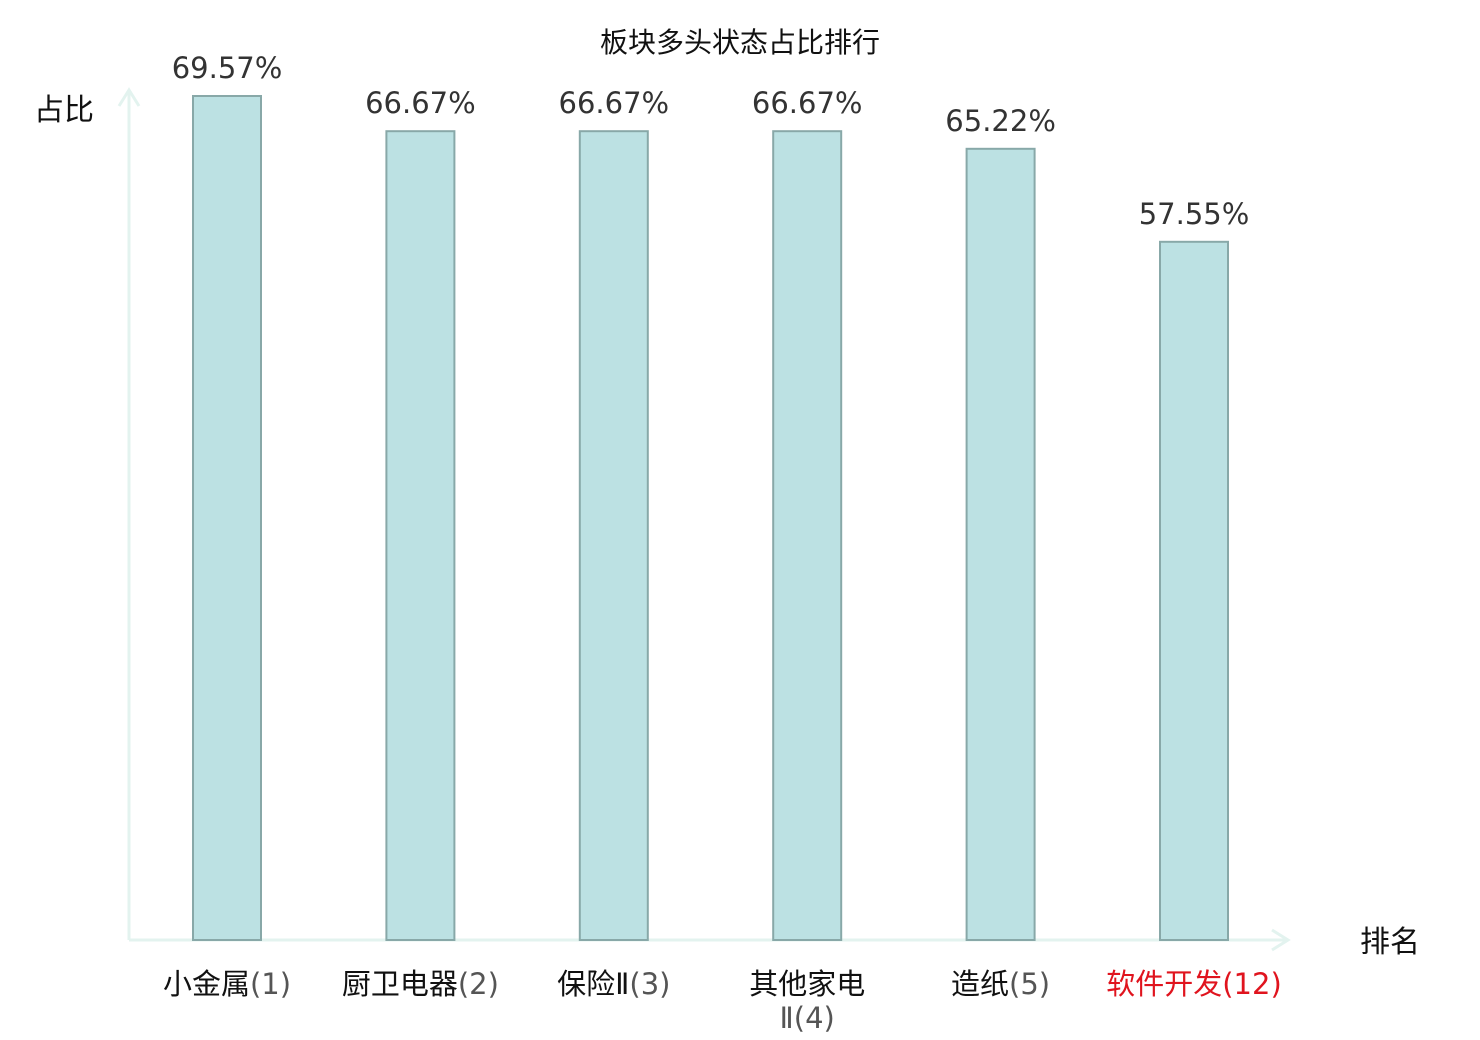  I want to click on x-tick-label-name: 保险Ⅱ, so click(593, 984).